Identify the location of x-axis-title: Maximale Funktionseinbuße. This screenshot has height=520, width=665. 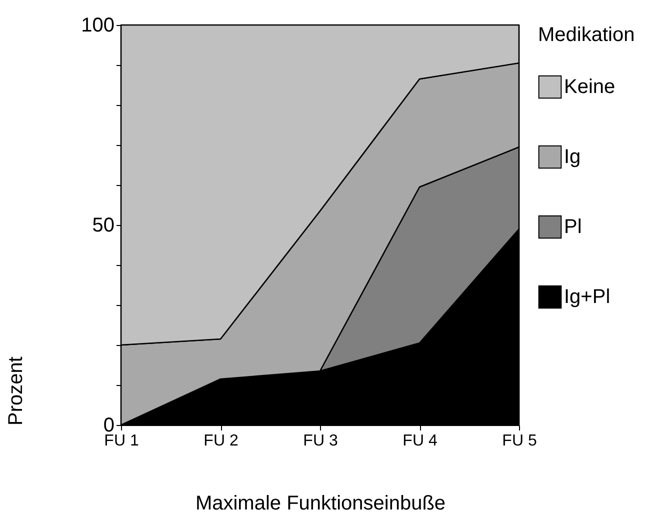
(320, 503).